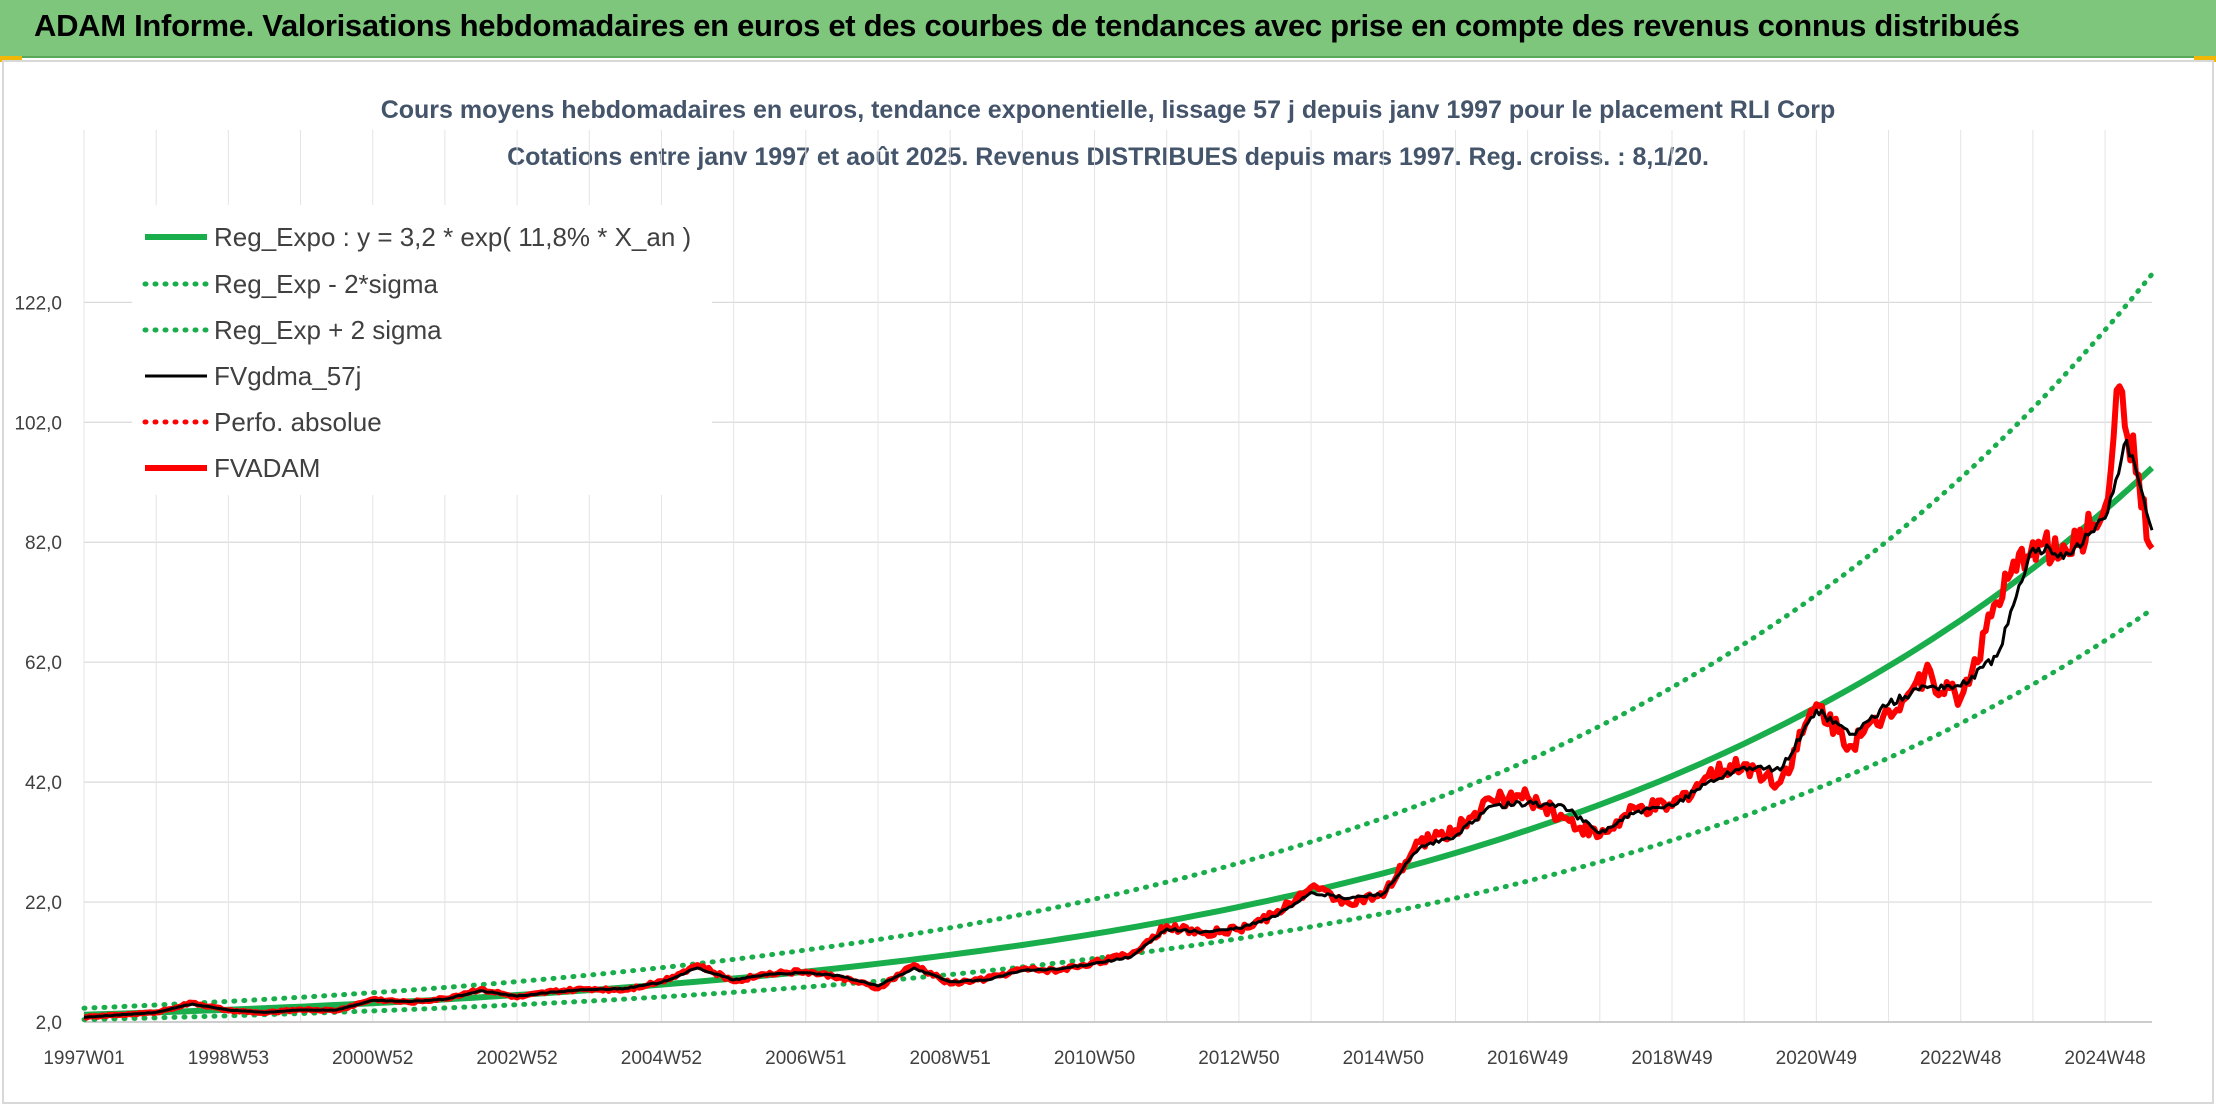 Image resolution: width=2216 pixels, height=1106 pixels. Describe the element at coordinates (372, 1058) in the screenshot. I see `x-tick-label: 2000W52` at that location.